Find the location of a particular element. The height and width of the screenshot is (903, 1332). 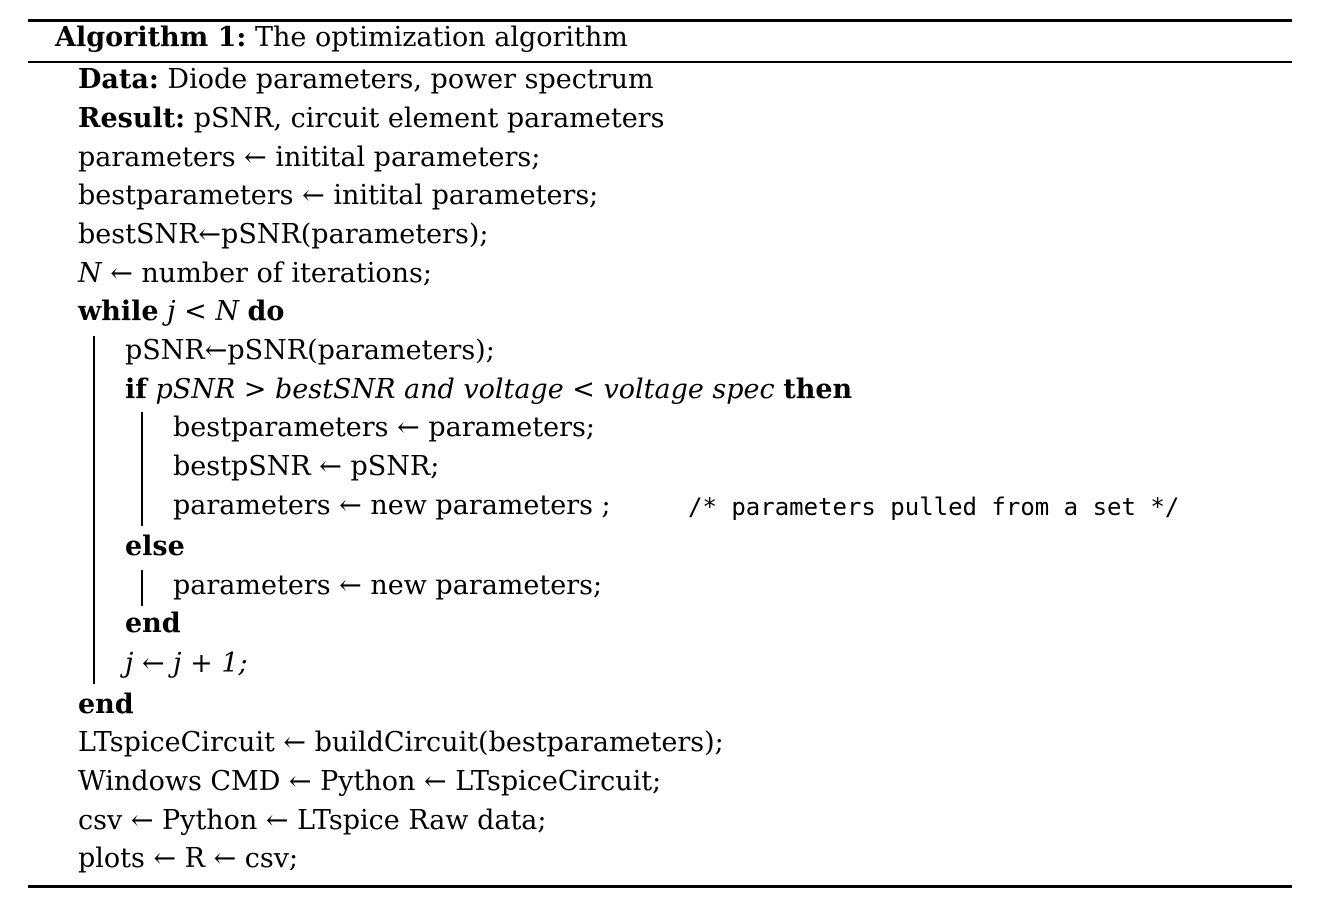

while-block-bar is located at coordinates (94, 510).